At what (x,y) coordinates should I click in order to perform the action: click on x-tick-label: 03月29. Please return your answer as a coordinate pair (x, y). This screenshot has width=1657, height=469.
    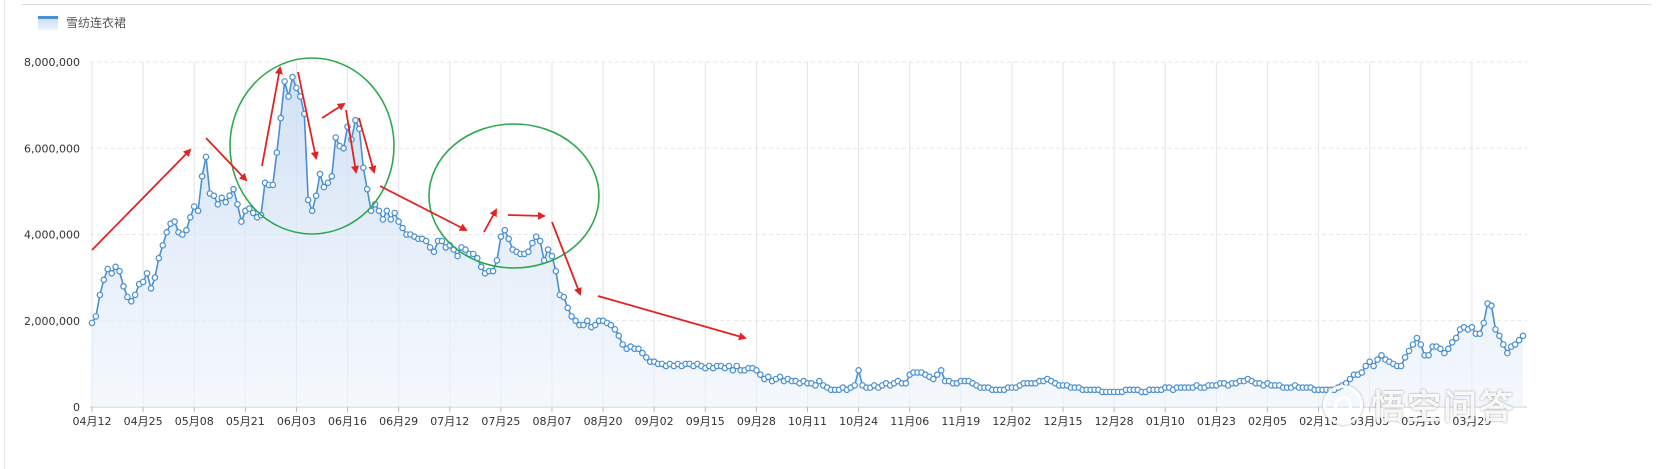
    Looking at the image, I should click on (1471, 421).